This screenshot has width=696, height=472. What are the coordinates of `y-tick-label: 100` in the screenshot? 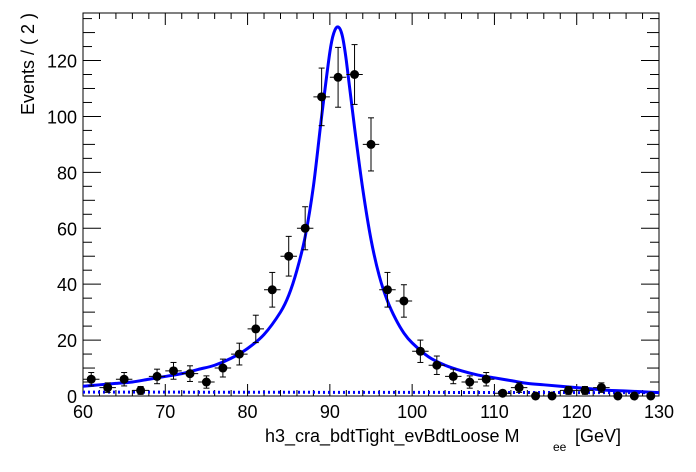 It's located at (62, 117).